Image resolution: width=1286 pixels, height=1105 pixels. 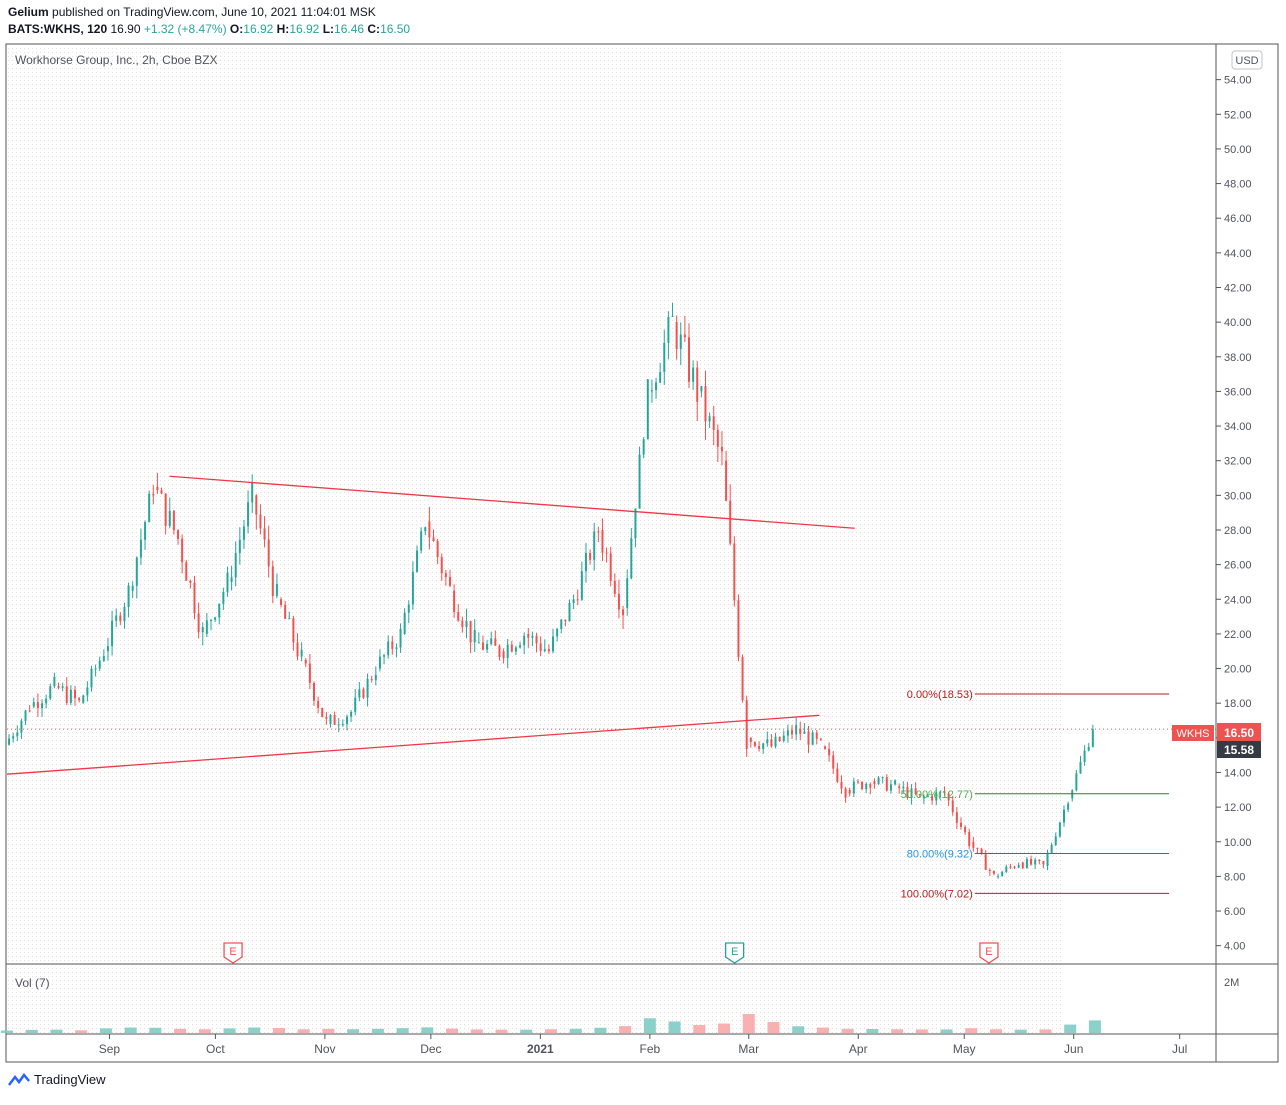 I want to click on y-tick-label: 14.00, so click(x=1238, y=773).